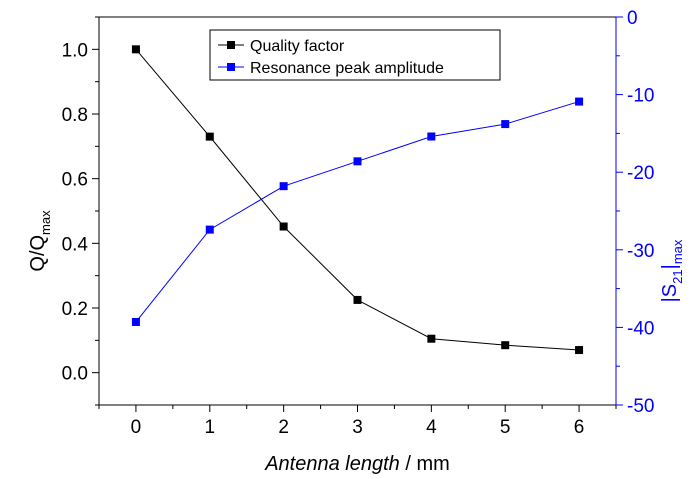 This screenshot has width=695, height=479. I want to click on y2-axis-title-bar: |, so click(670, 266).